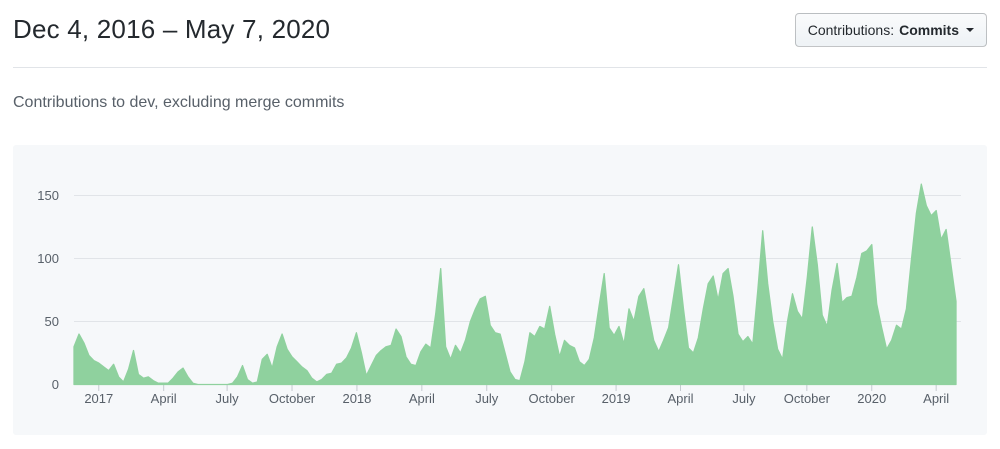 This screenshot has height=449, width=1000. I want to click on contributions-dropdown-button: Contributions: Commits, so click(890, 30).